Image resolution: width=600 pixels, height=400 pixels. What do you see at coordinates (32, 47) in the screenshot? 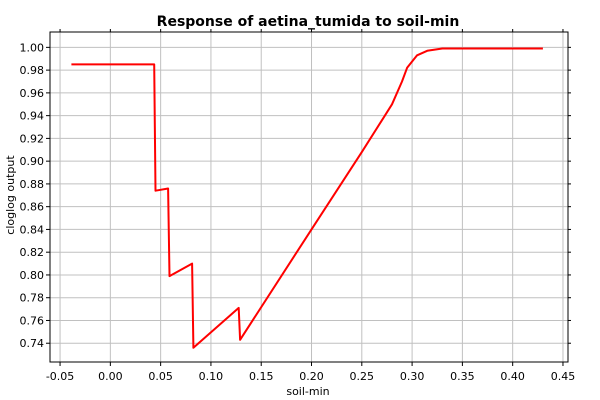
I see `y-tick-label: 1.00` at bounding box center [32, 47].